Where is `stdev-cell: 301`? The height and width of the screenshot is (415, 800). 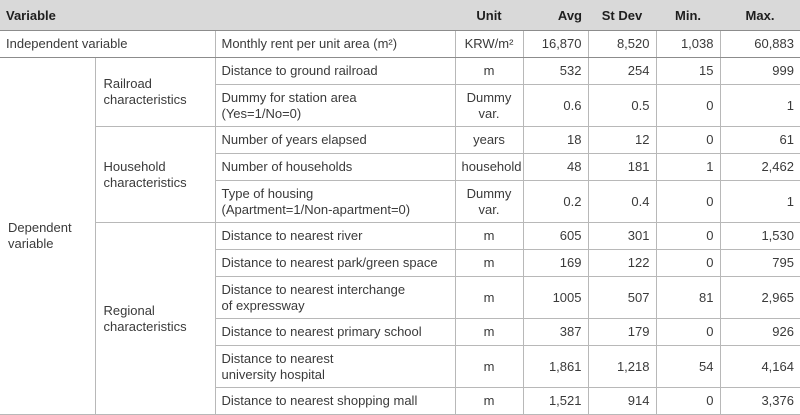 stdev-cell: 301 is located at coordinates (622, 236).